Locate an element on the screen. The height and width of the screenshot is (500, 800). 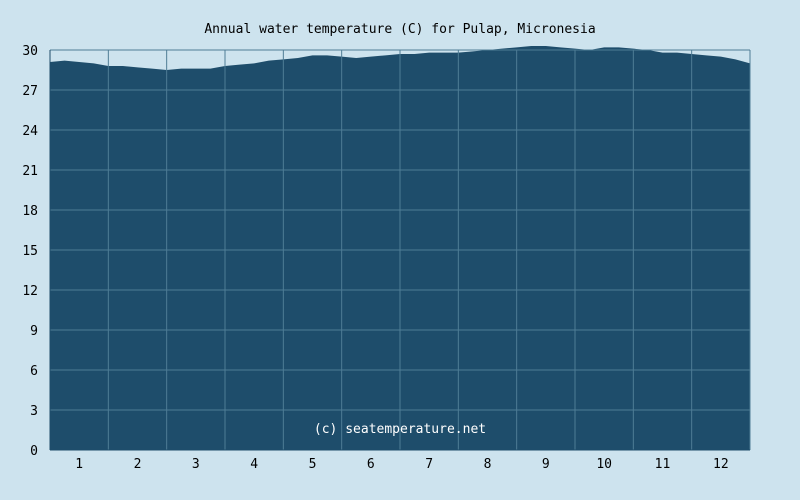
x-tick-label: 11 is located at coordinates (663, 464).